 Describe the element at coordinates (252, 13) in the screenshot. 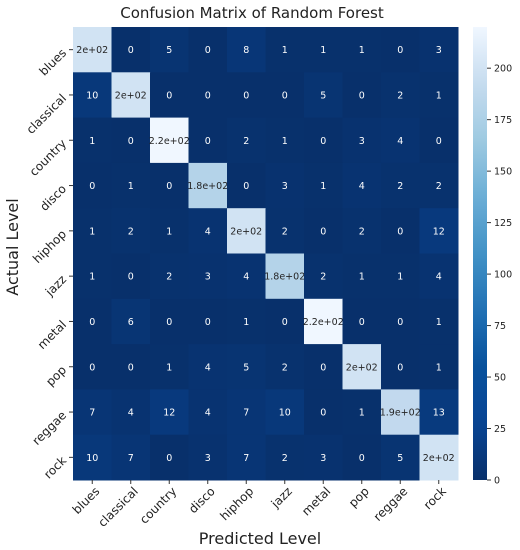

I see `chart-title: Confusion Matrix of Random Forest` at that location.